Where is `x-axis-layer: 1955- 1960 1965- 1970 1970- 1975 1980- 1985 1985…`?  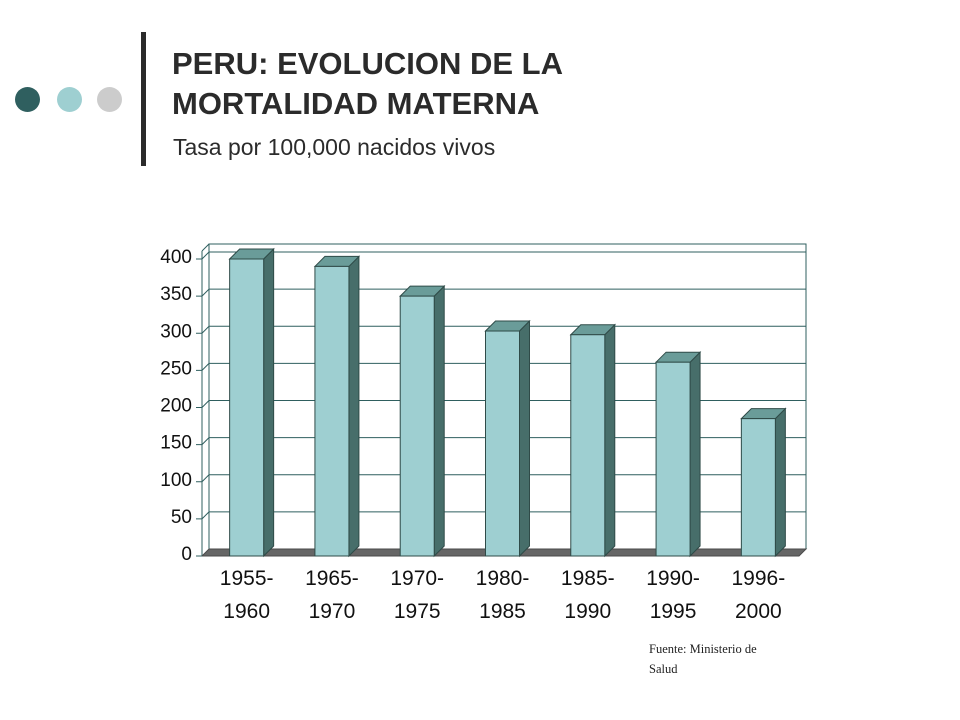 x-axis-layer: 1955- 1960 1965- 1970 1970- 1975 1980- 1985 1985… is located at coordinates (502, 595).